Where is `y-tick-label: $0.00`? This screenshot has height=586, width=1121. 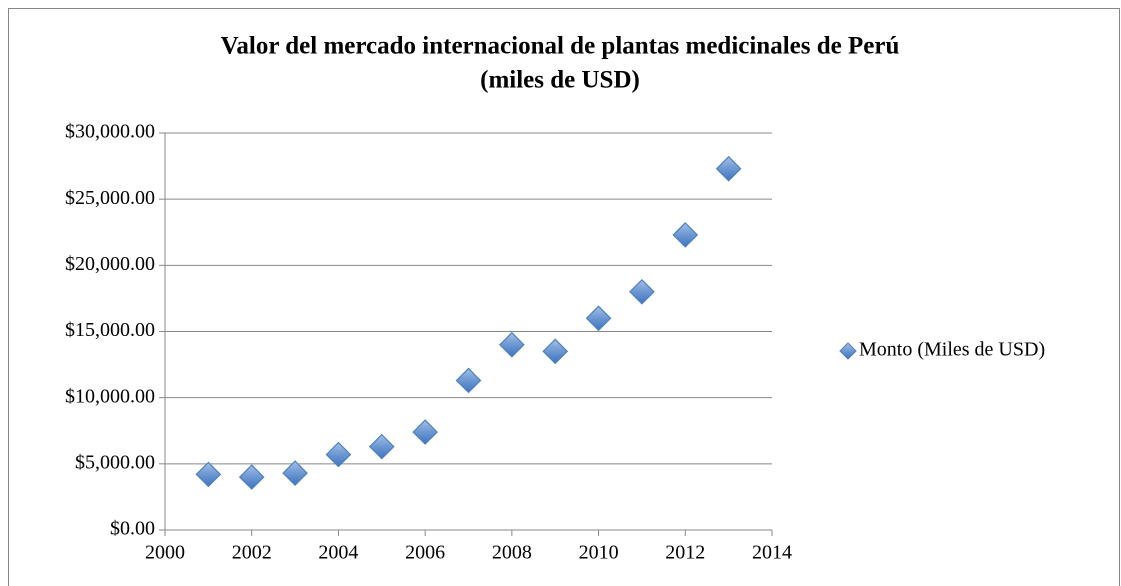
y-tick-label: $0.00 is located at coordinates (132, 529).